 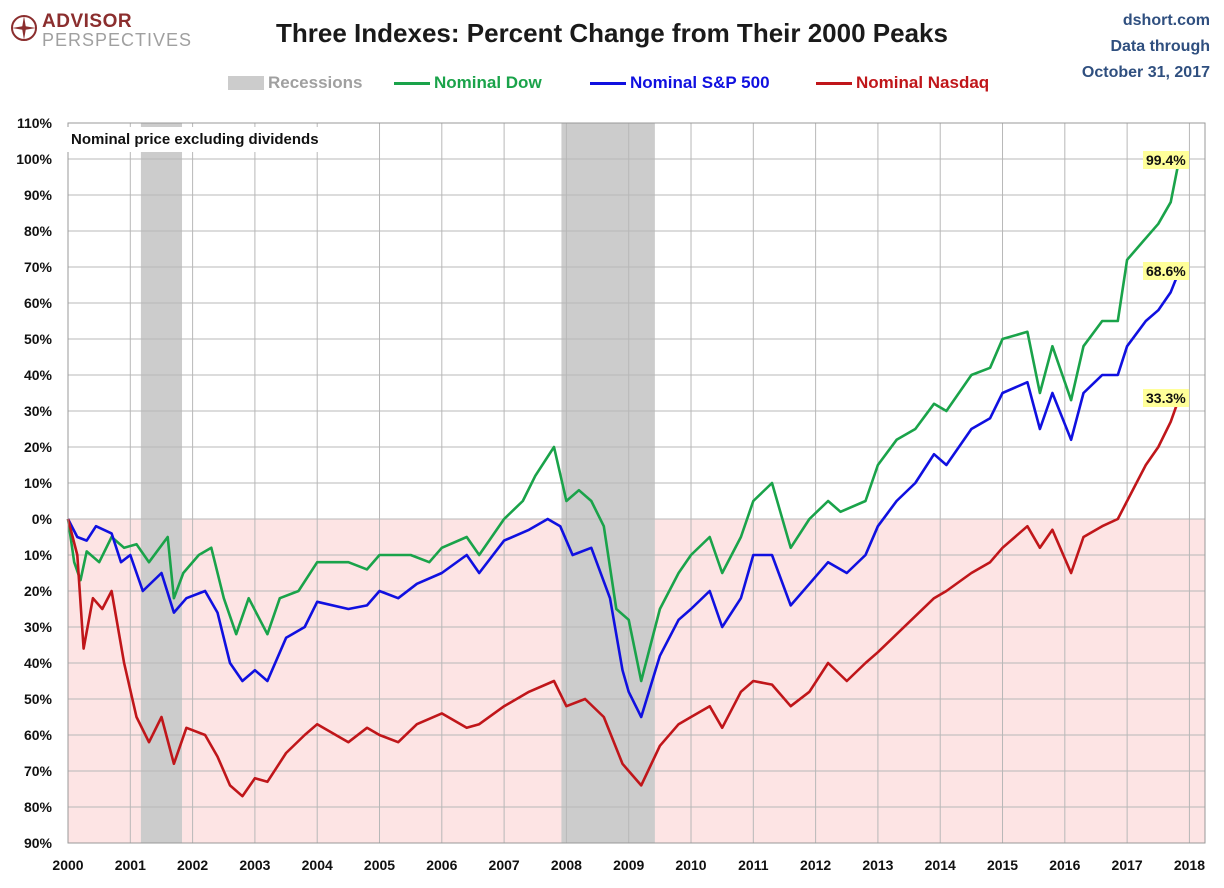 What do you see at coordinates (1145, 72) in the screenshot?
I see `data-through-date: October 31, 2017` at bounding box center [1145, 72].